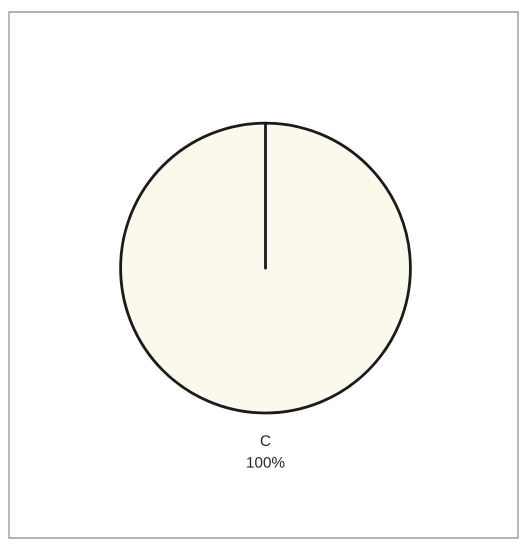 The height and width of the screenshot is (555, 531). What do you see at coordinates (265, 440) in the screenshot?
I see `slice-label: C` at bounding box center [265, 440].